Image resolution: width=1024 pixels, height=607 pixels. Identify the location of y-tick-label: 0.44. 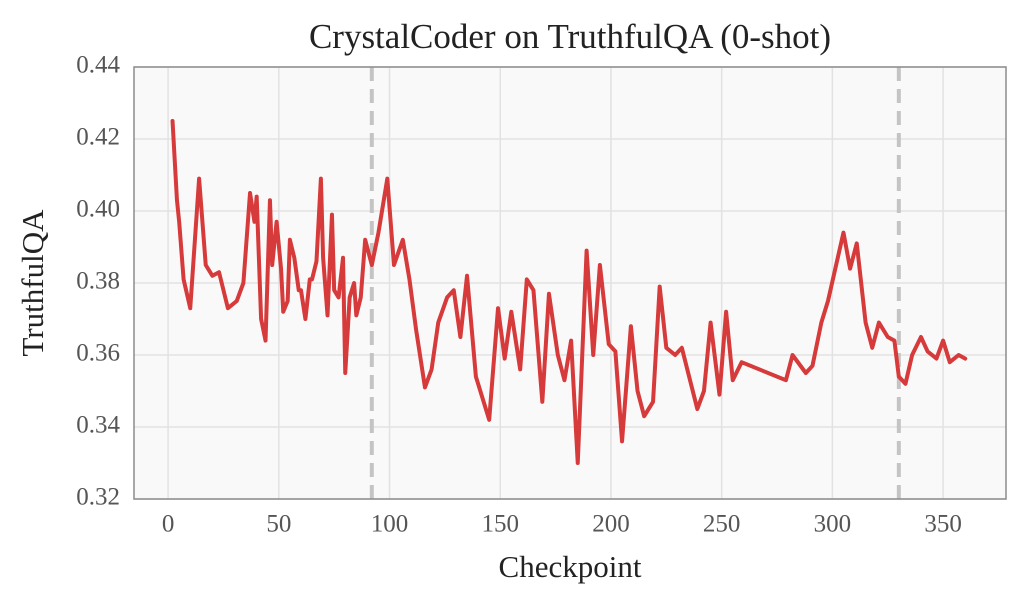
(98, 65).